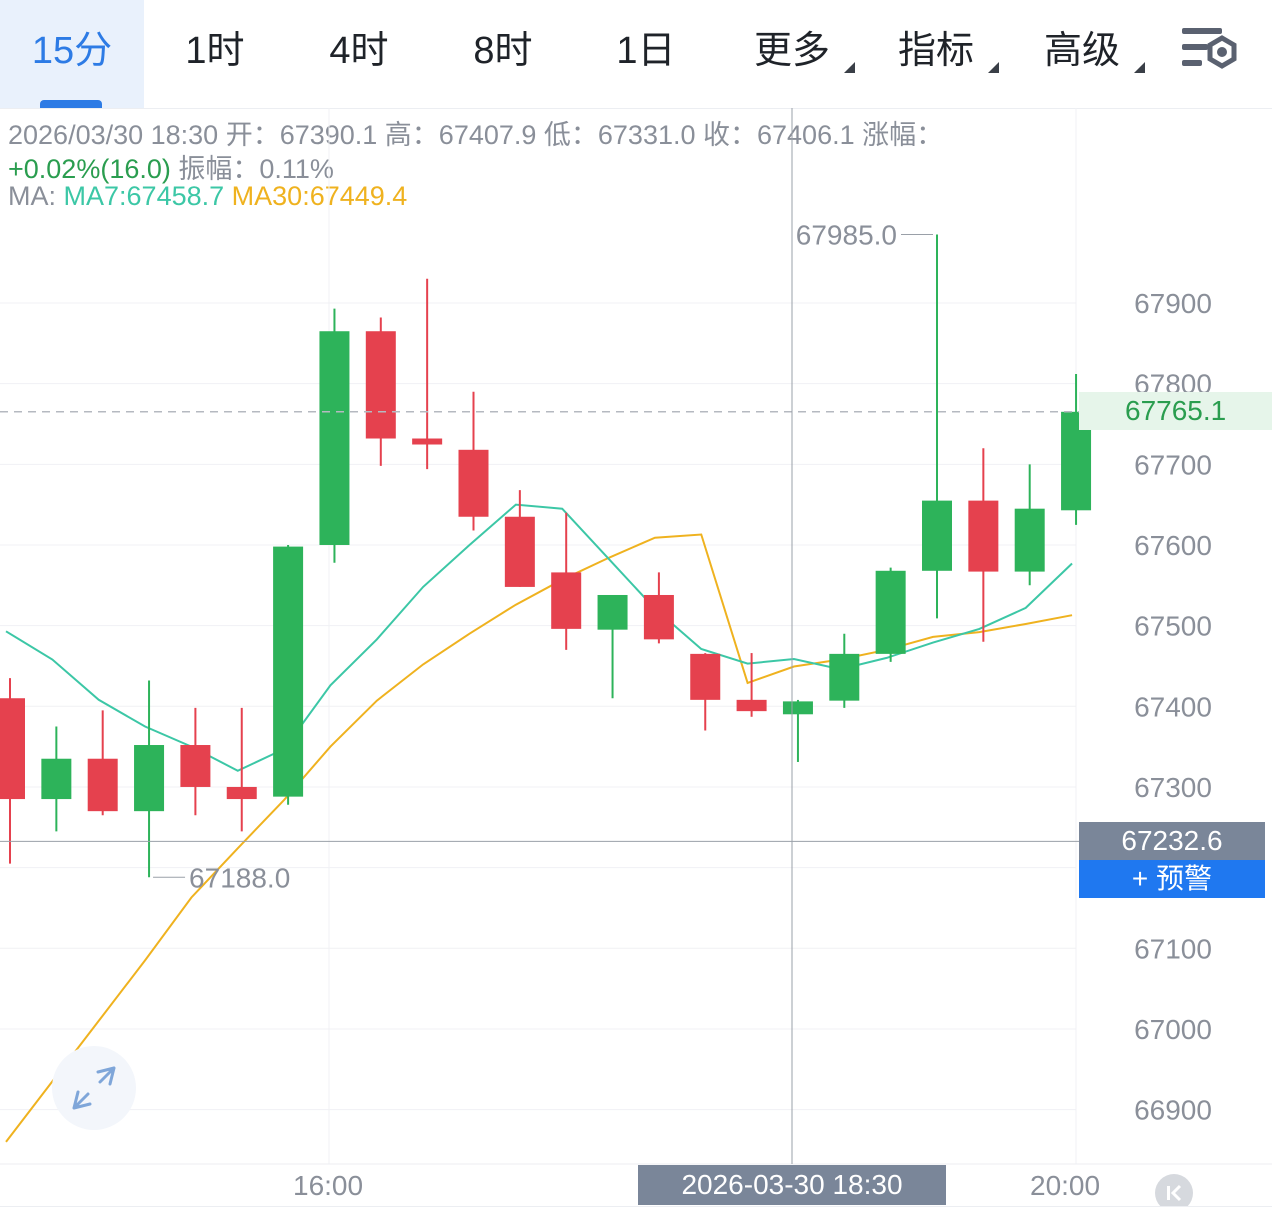 The image size is (1272, 1217). I want to click on tab-1h: 1时, so click(215, 54).